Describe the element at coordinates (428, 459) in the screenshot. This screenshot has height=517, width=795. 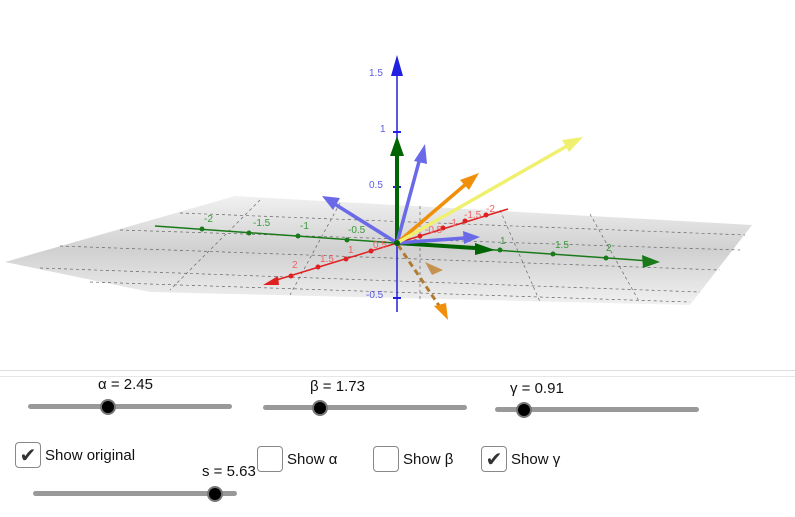
I see `checkbox-label: Show β` at that location.